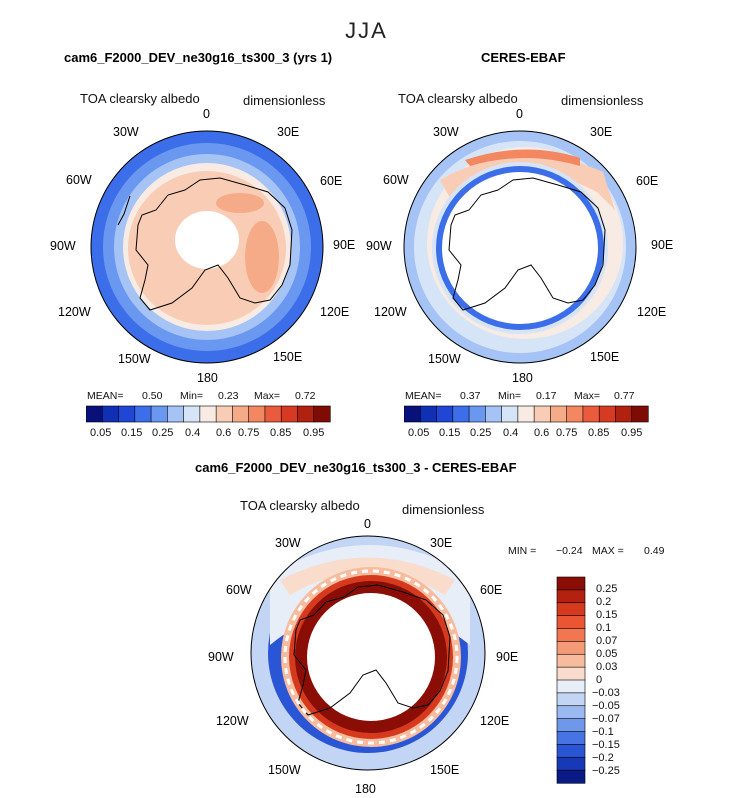 The height and width of the screenshot is (798, 733). Describe the element at coordinates (344, 245) in the screenshot. I see `p1-lon-90e: 90E` at that location.